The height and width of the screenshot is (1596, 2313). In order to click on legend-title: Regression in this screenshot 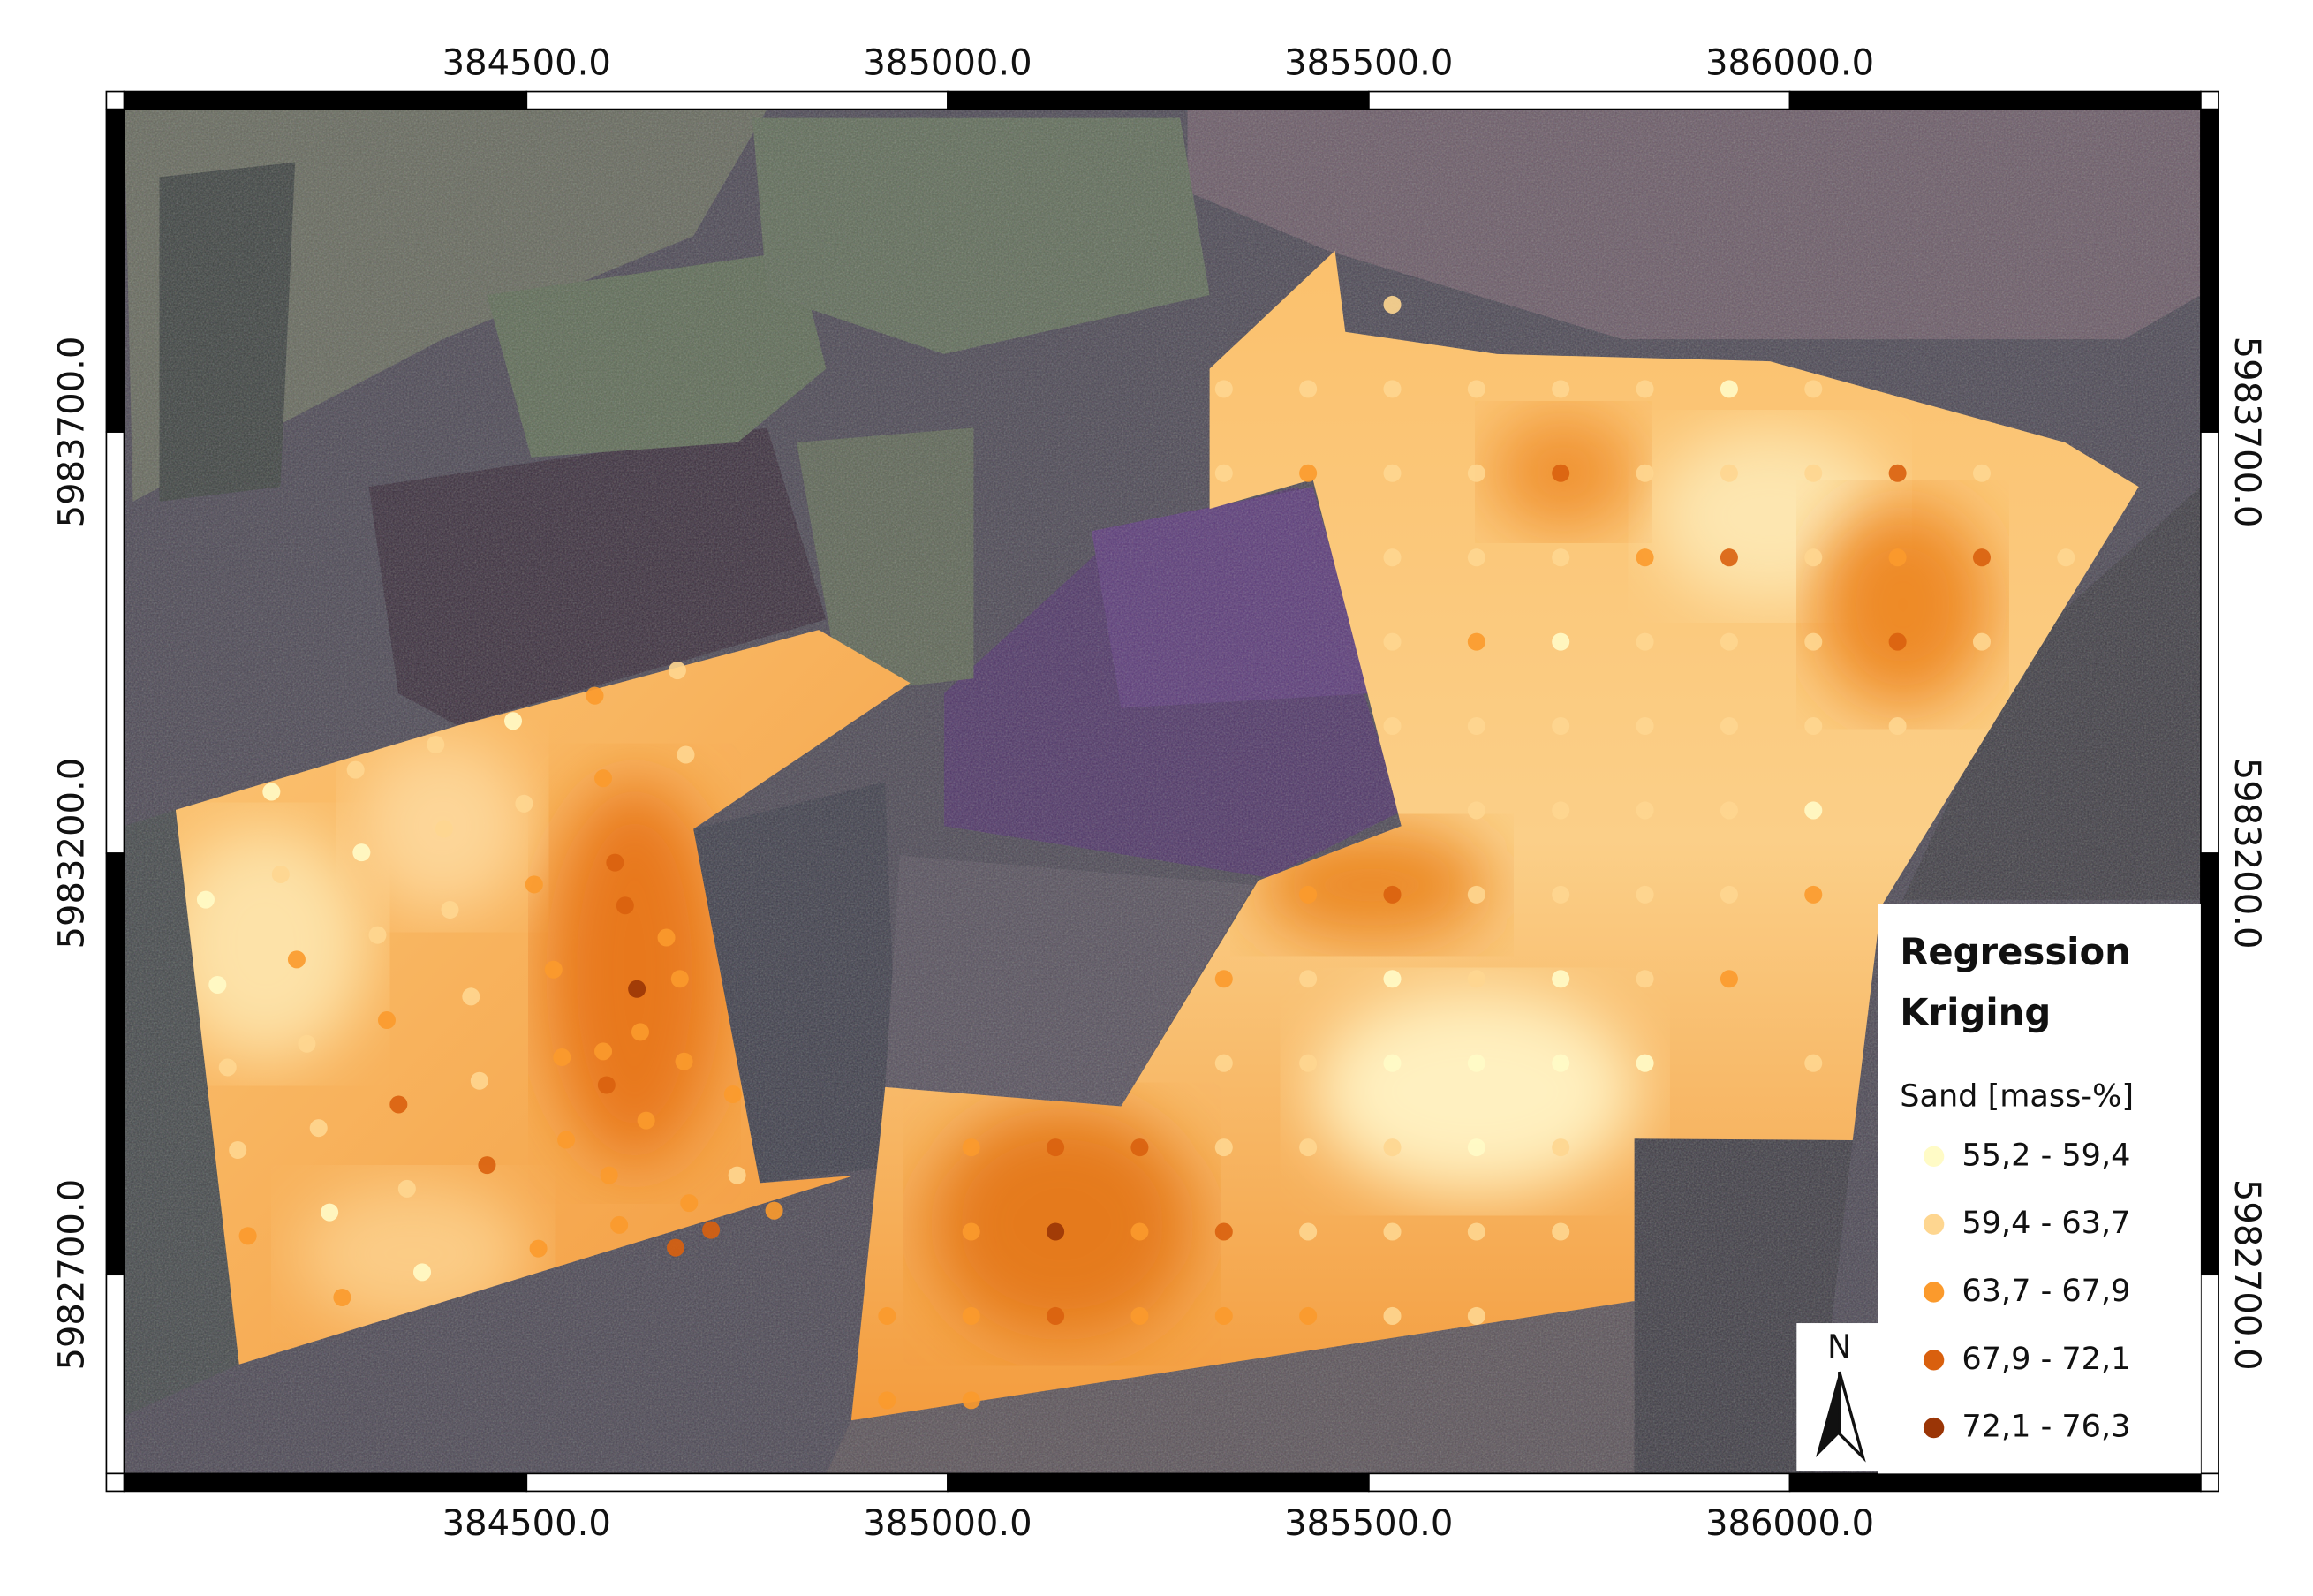, I will do `click(2015, 951)`.